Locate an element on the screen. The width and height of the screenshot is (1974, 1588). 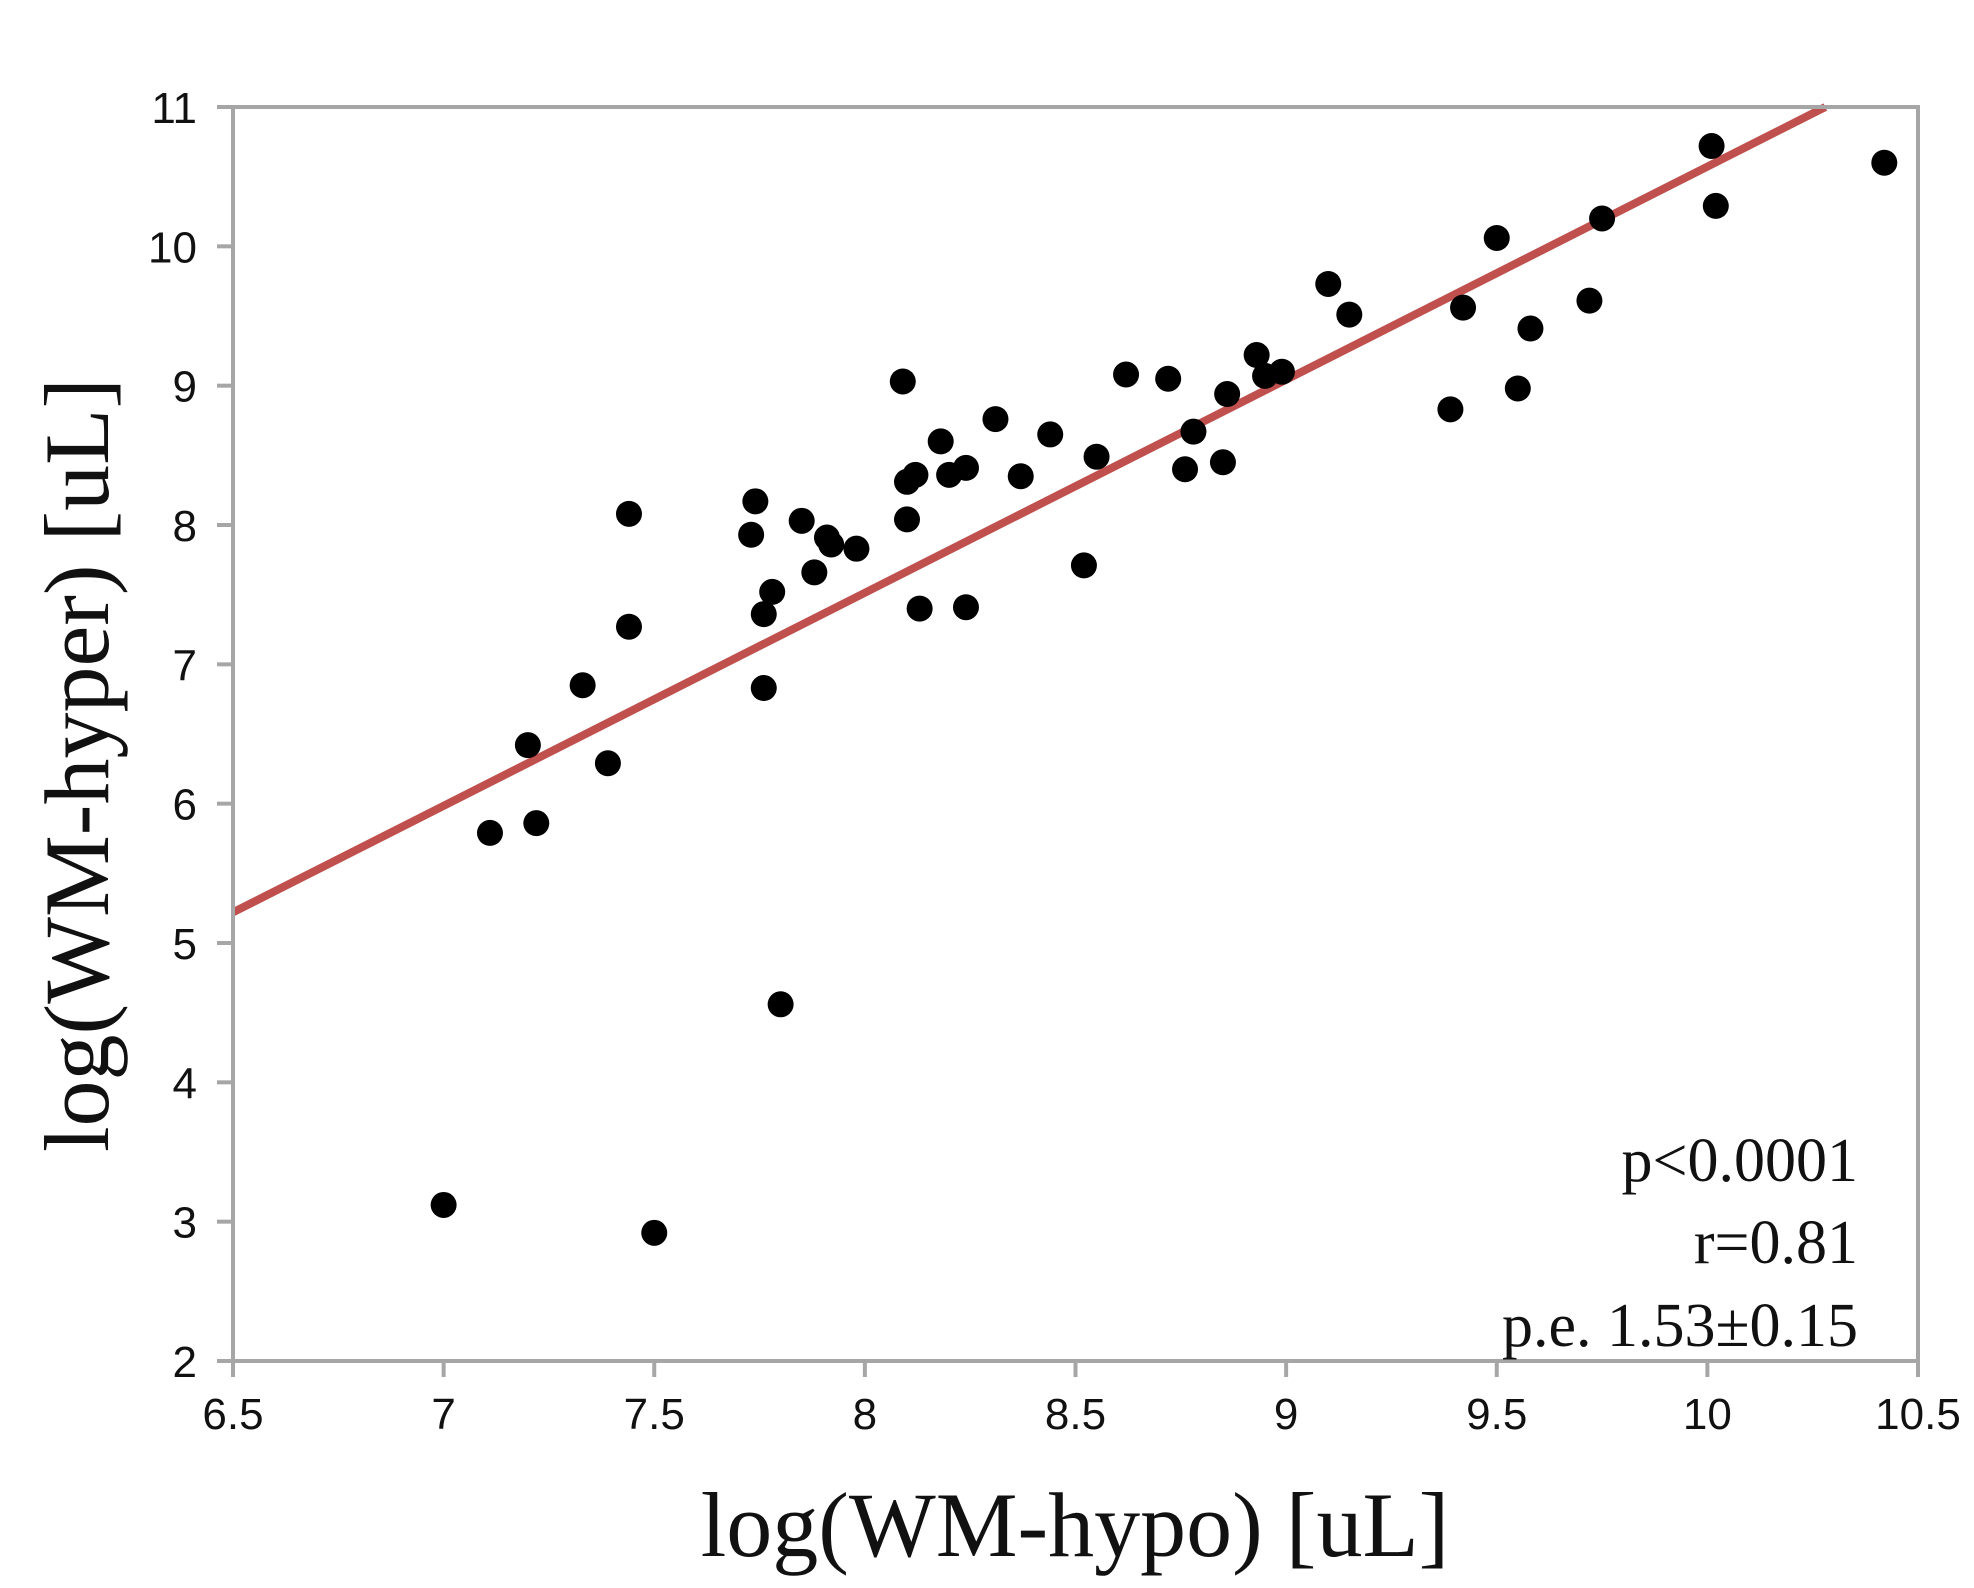
y-tick-label: 10 is located at coordinates (172, 247).